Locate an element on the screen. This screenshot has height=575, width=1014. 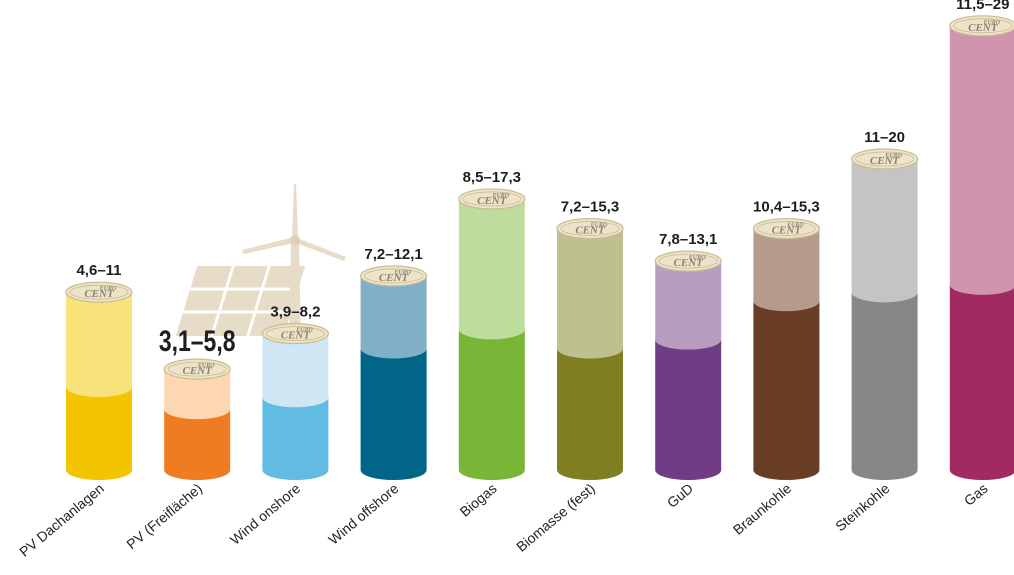
category-label: Wind onshore is located at coordinates (265, 514).